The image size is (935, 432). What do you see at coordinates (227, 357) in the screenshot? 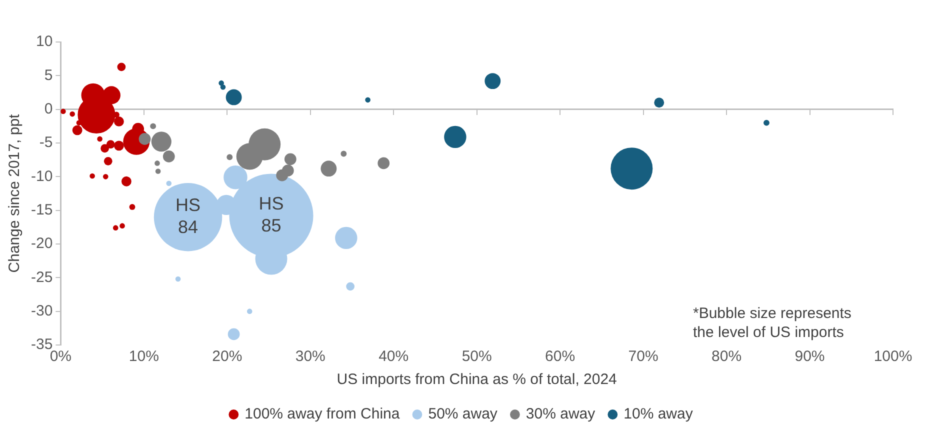
I see `x-tick-label: 20%` at bounding box center [227, 357].